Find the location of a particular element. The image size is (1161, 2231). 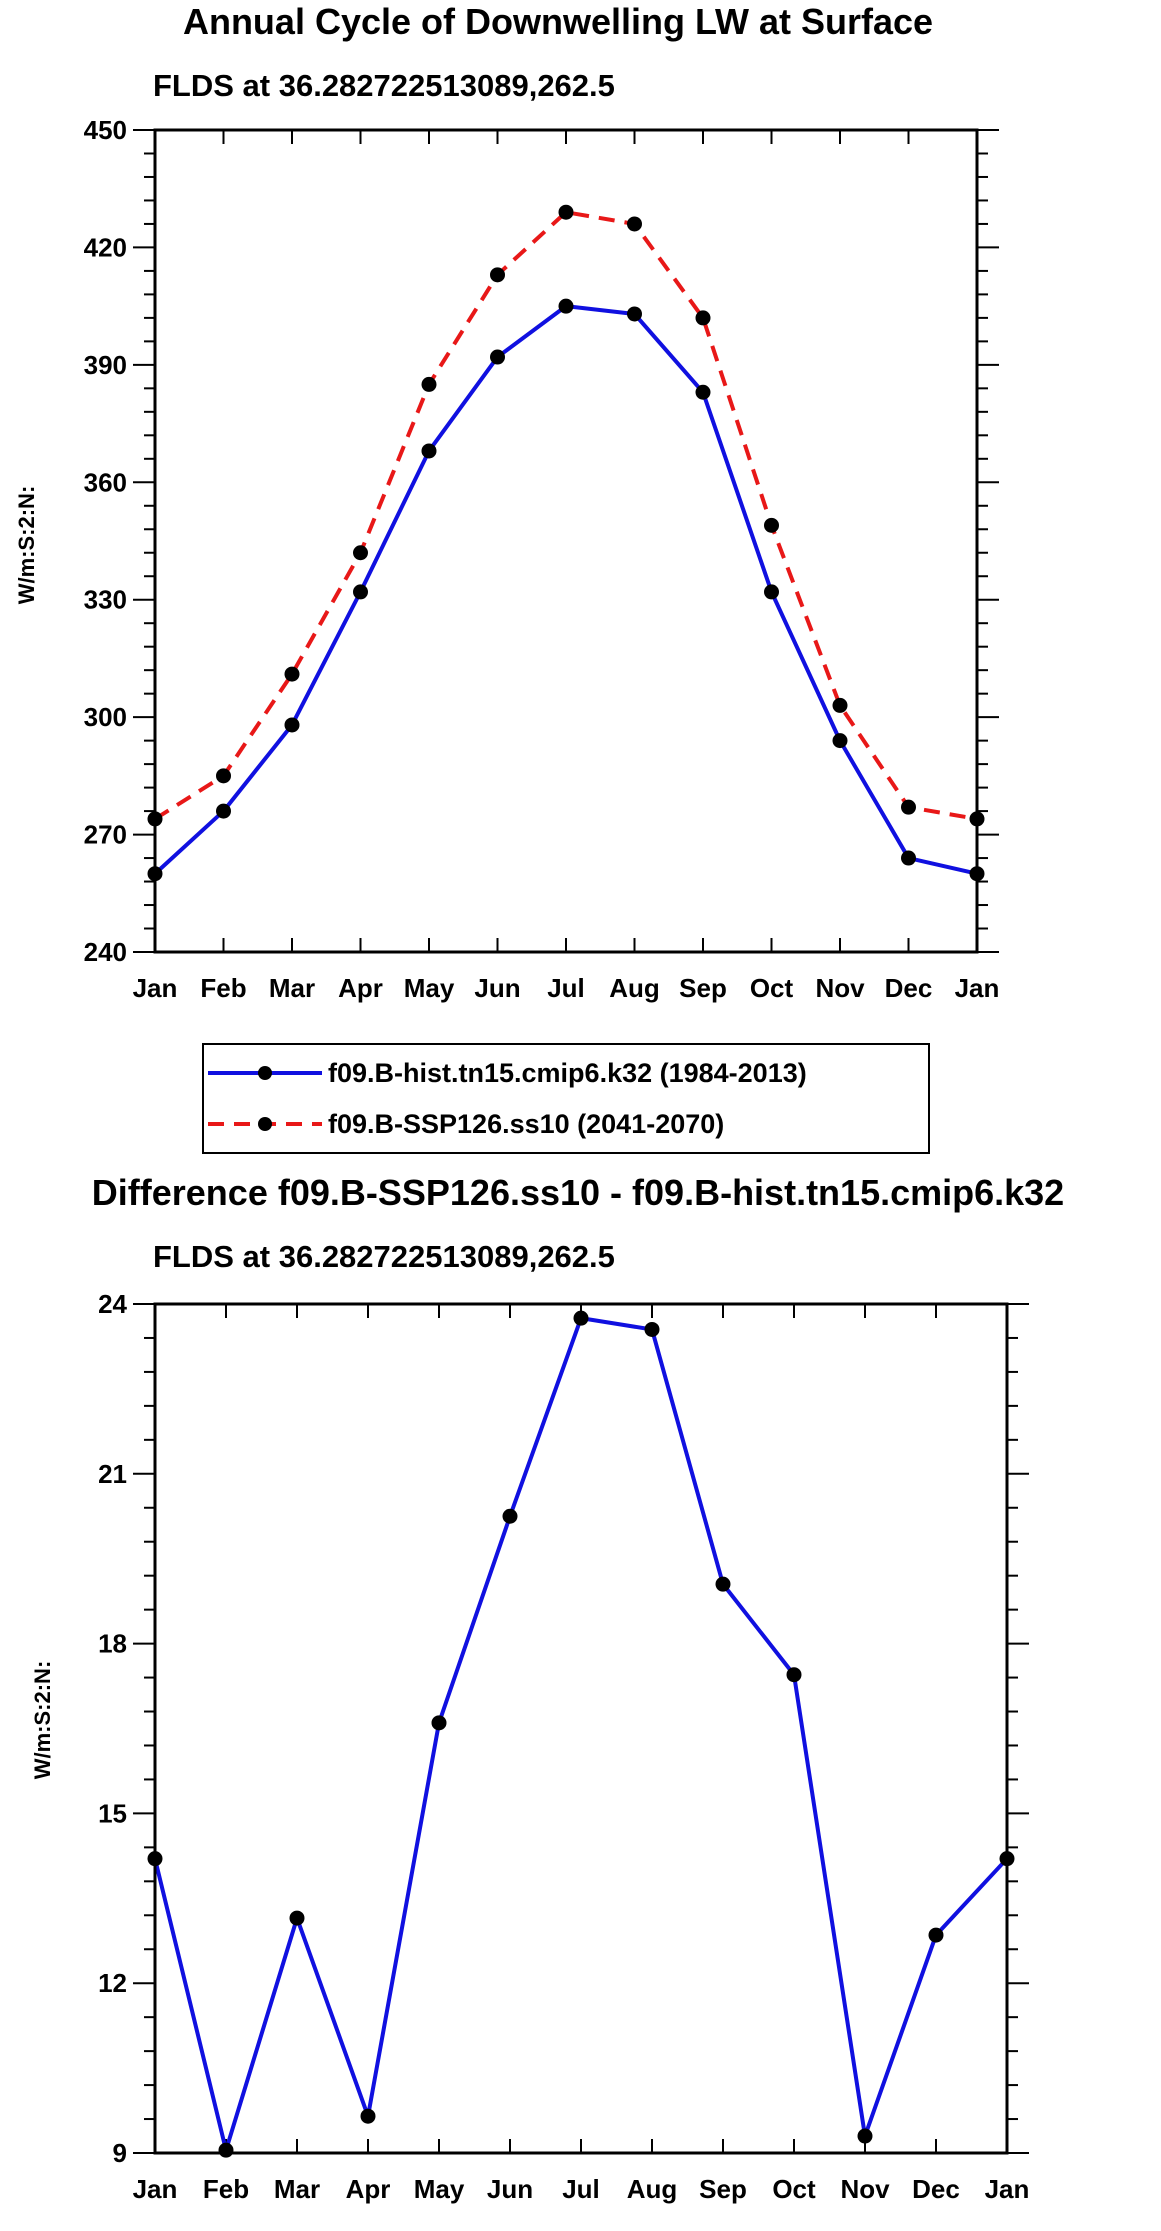

y-tick-label: 420 is located at coordinates (105, 247).